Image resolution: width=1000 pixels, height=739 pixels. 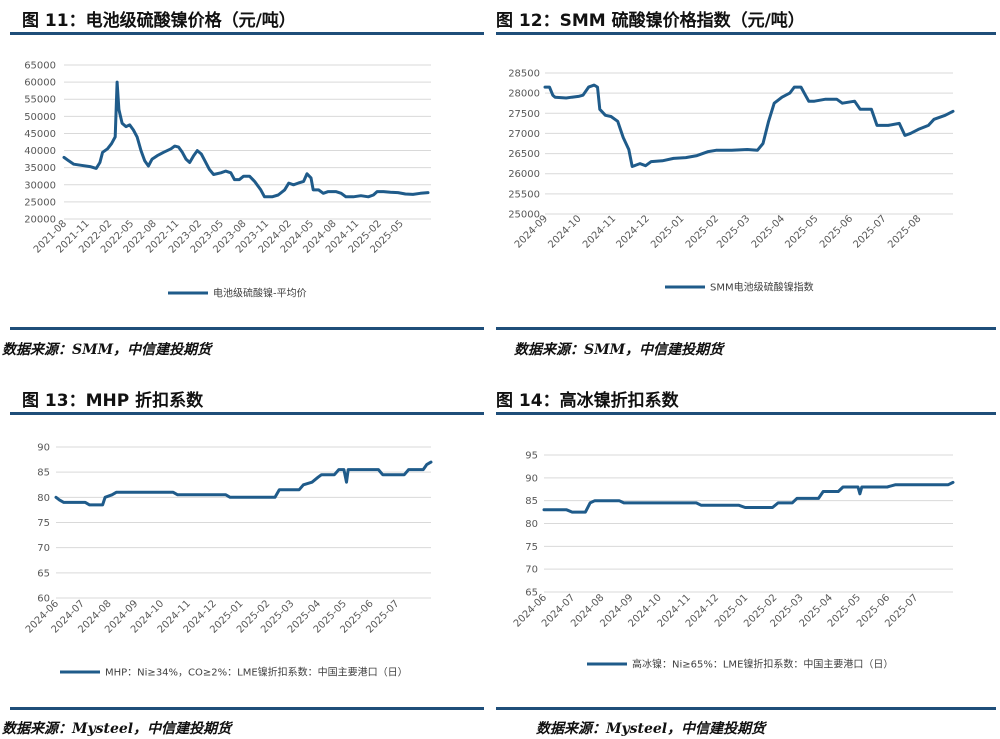 What do you see at coordinates (247, 708) in the screenshot?
I see `figure-13-bottom-rule` at bounding box center [247, 708].